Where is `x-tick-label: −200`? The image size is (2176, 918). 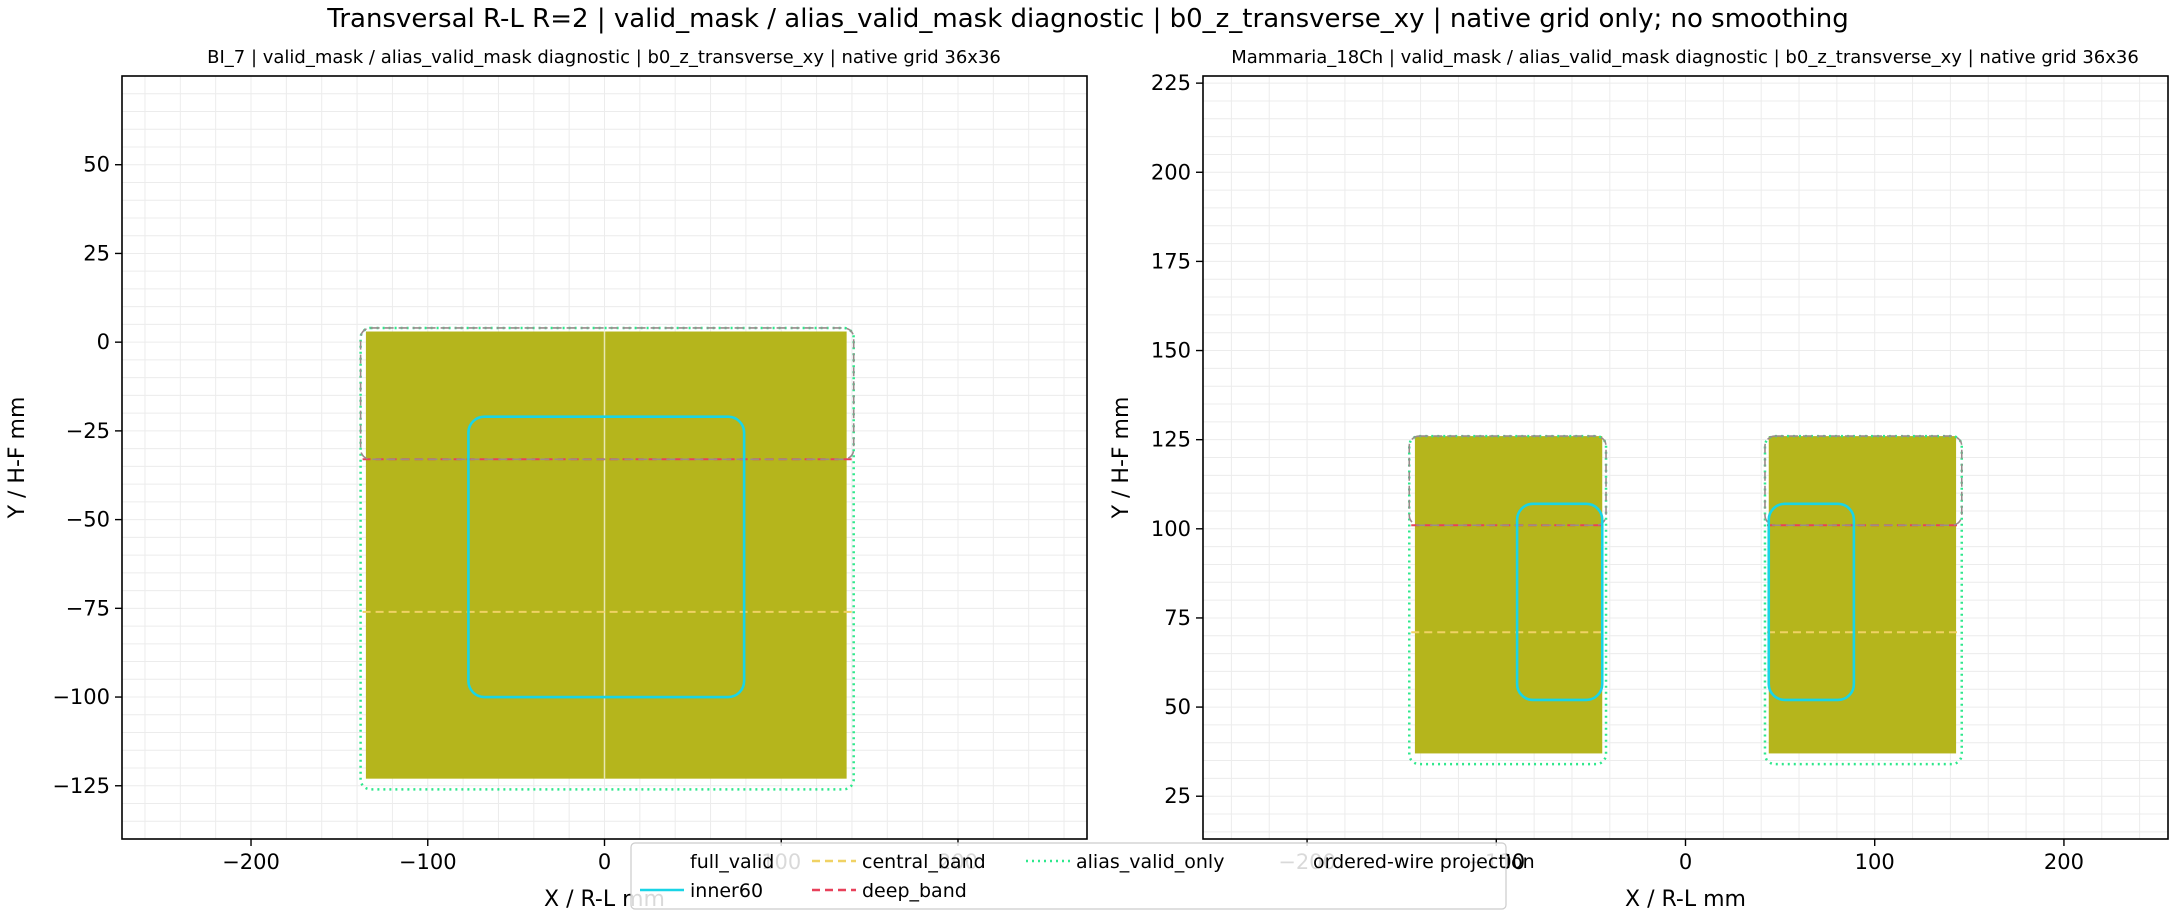 x-tick-label: −200 is located at coordinates (251, 862).